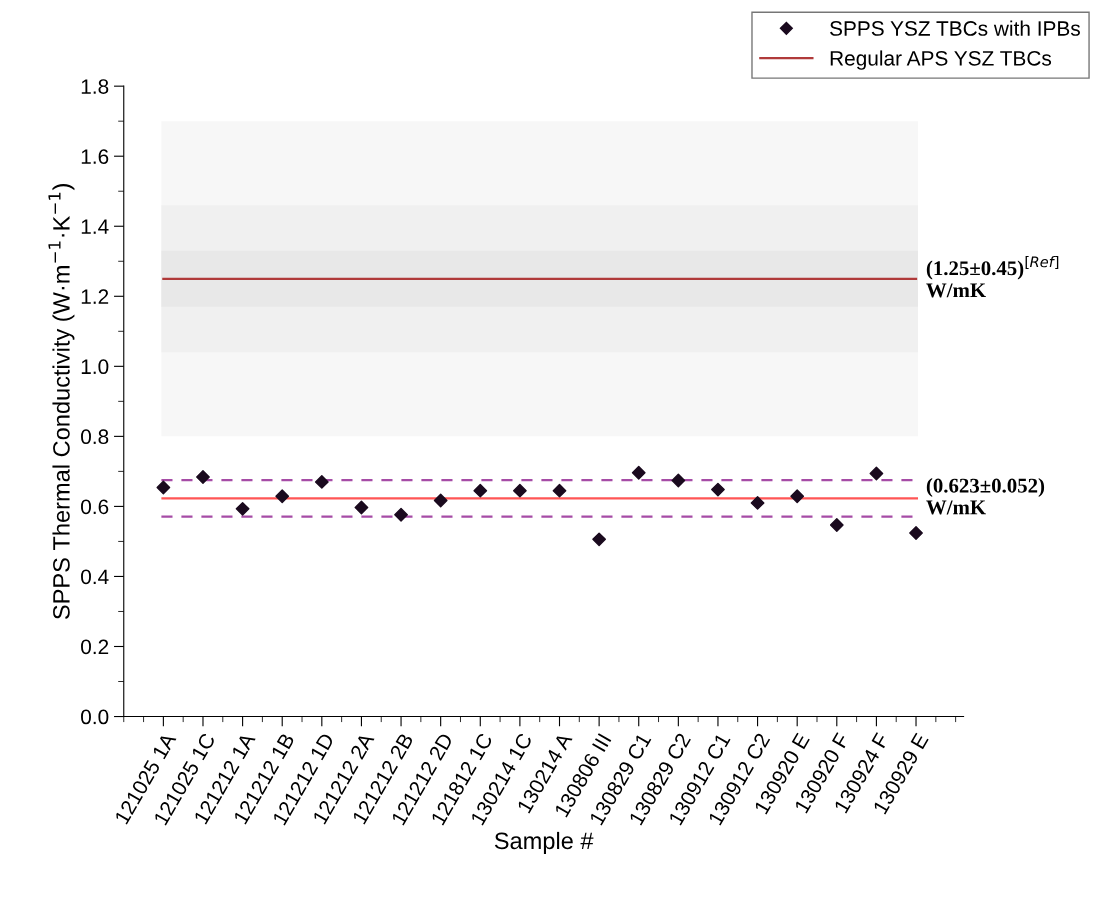 The image size is (1105, 907). Describe the element at coordinates (544, 842) in the screenshot. I see `x-axis-title: Sample #` at that location.